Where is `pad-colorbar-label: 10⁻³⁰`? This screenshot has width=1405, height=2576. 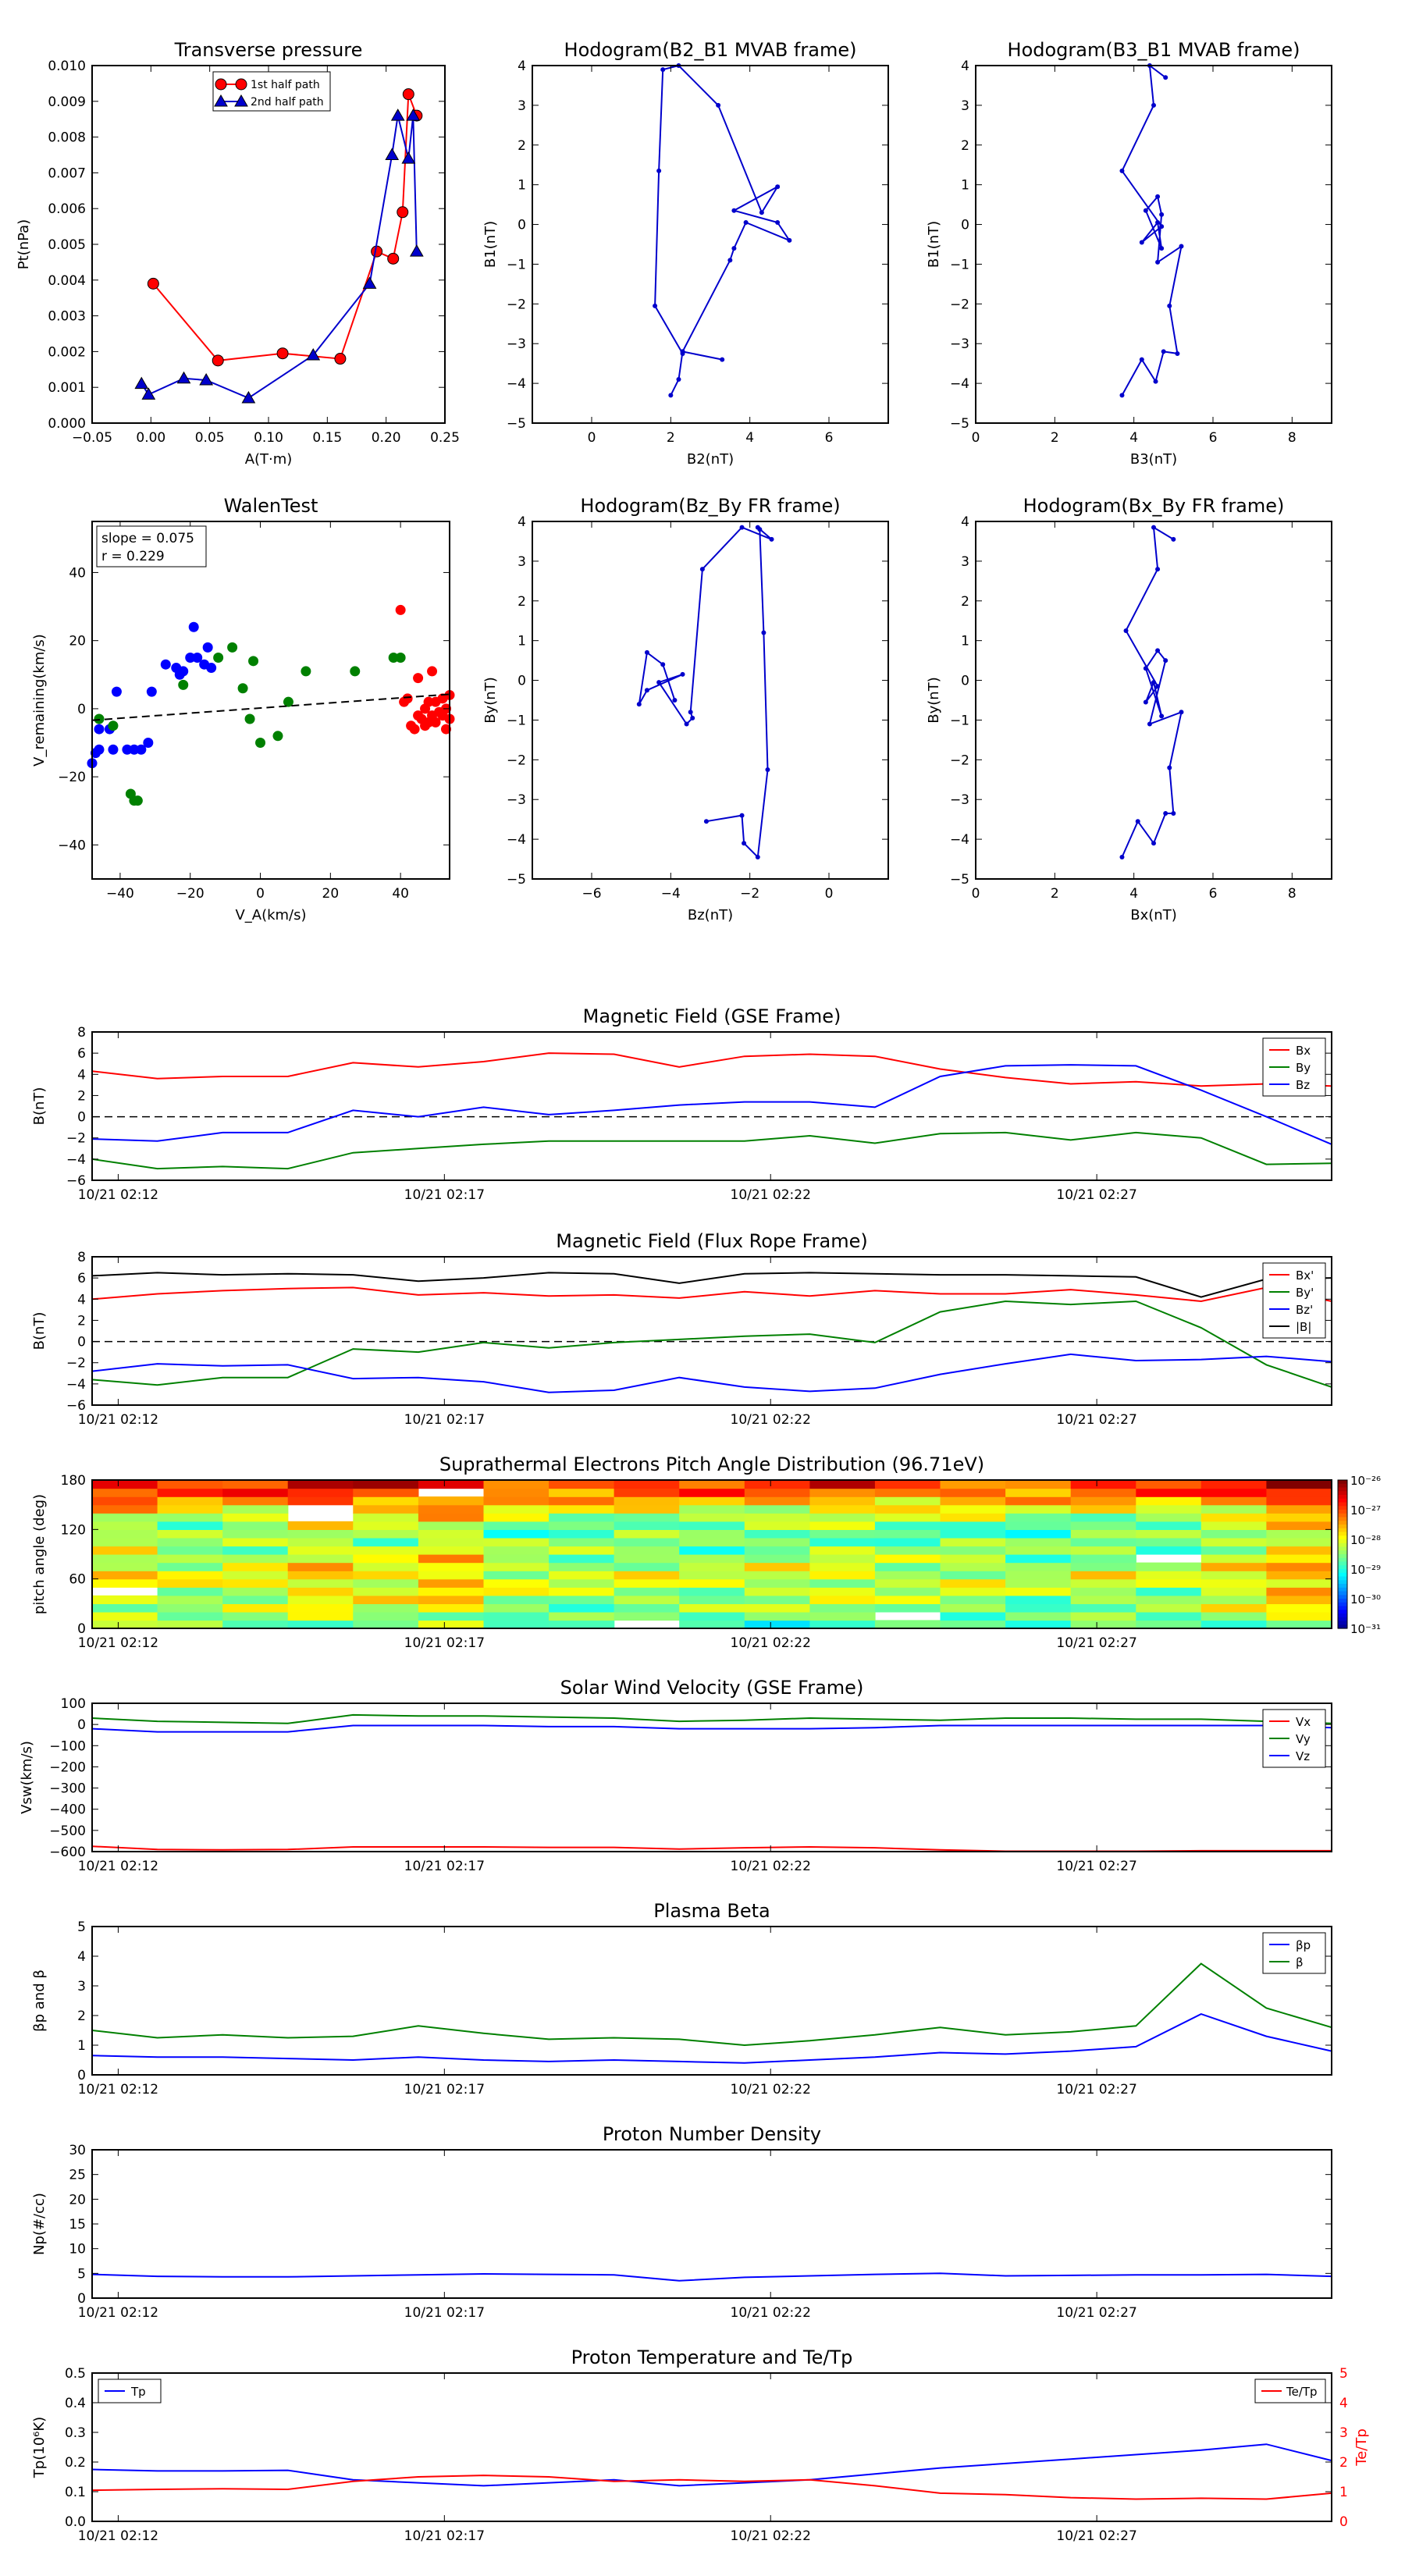
pad-colorbar-label: 10⁻³⁰ is located at coordinates (1365, 1599).